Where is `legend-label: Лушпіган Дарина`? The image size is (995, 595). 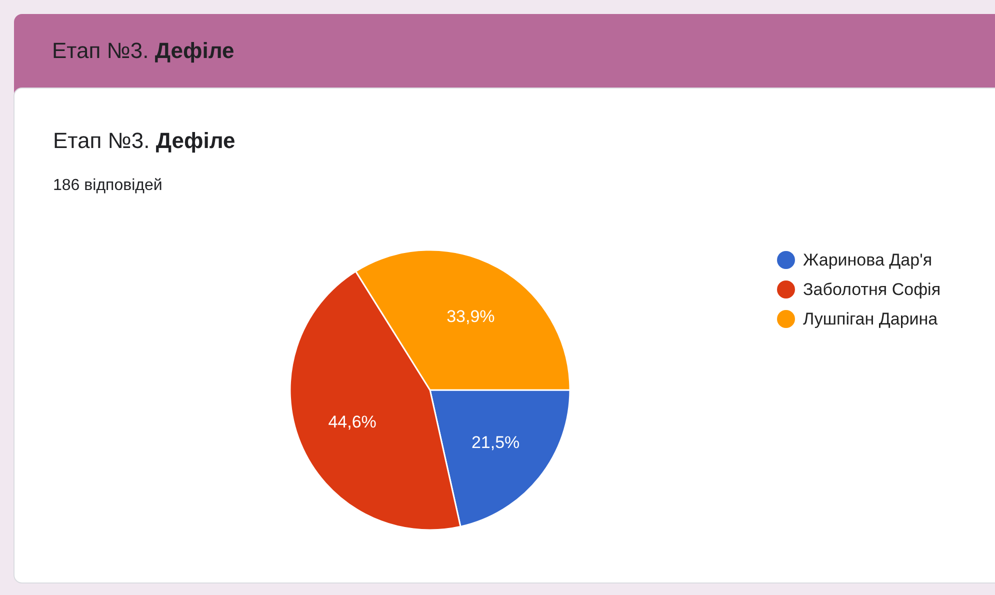
legend-label: Лушпіган Дарина is located at coordinates (870, 319).